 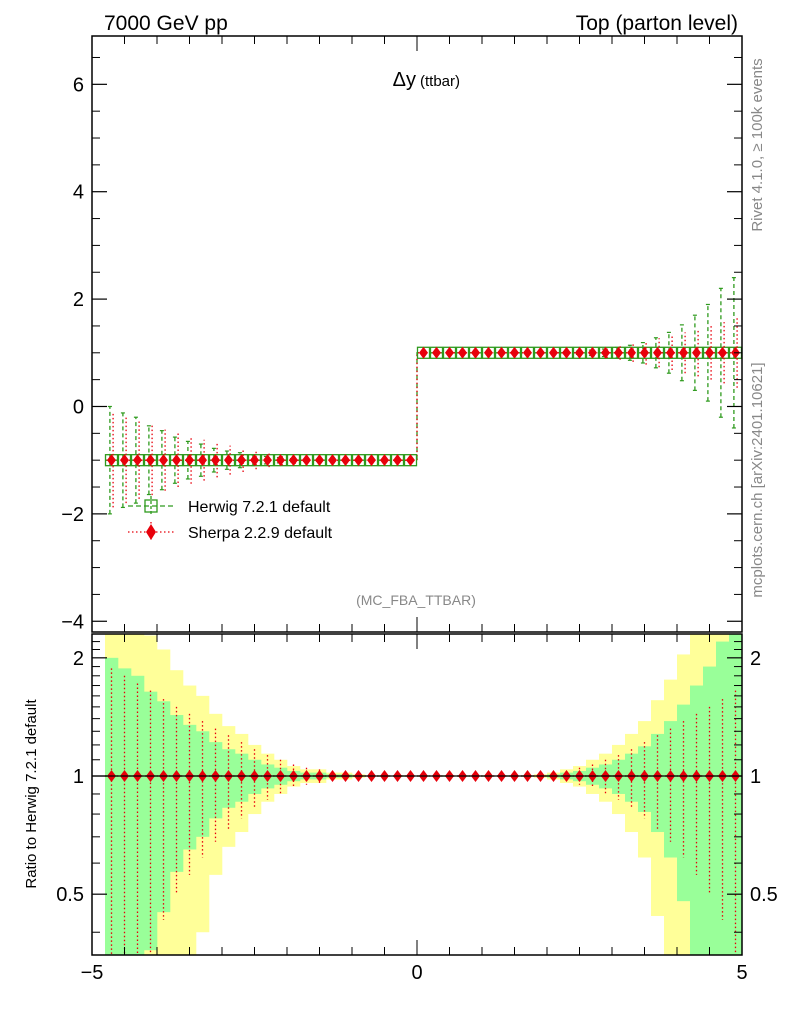 What do you see at coordinates (755, 777) in the screenshot?
I see `ratio-y-tick-label-right: 1` at bounding box center [755, 777].